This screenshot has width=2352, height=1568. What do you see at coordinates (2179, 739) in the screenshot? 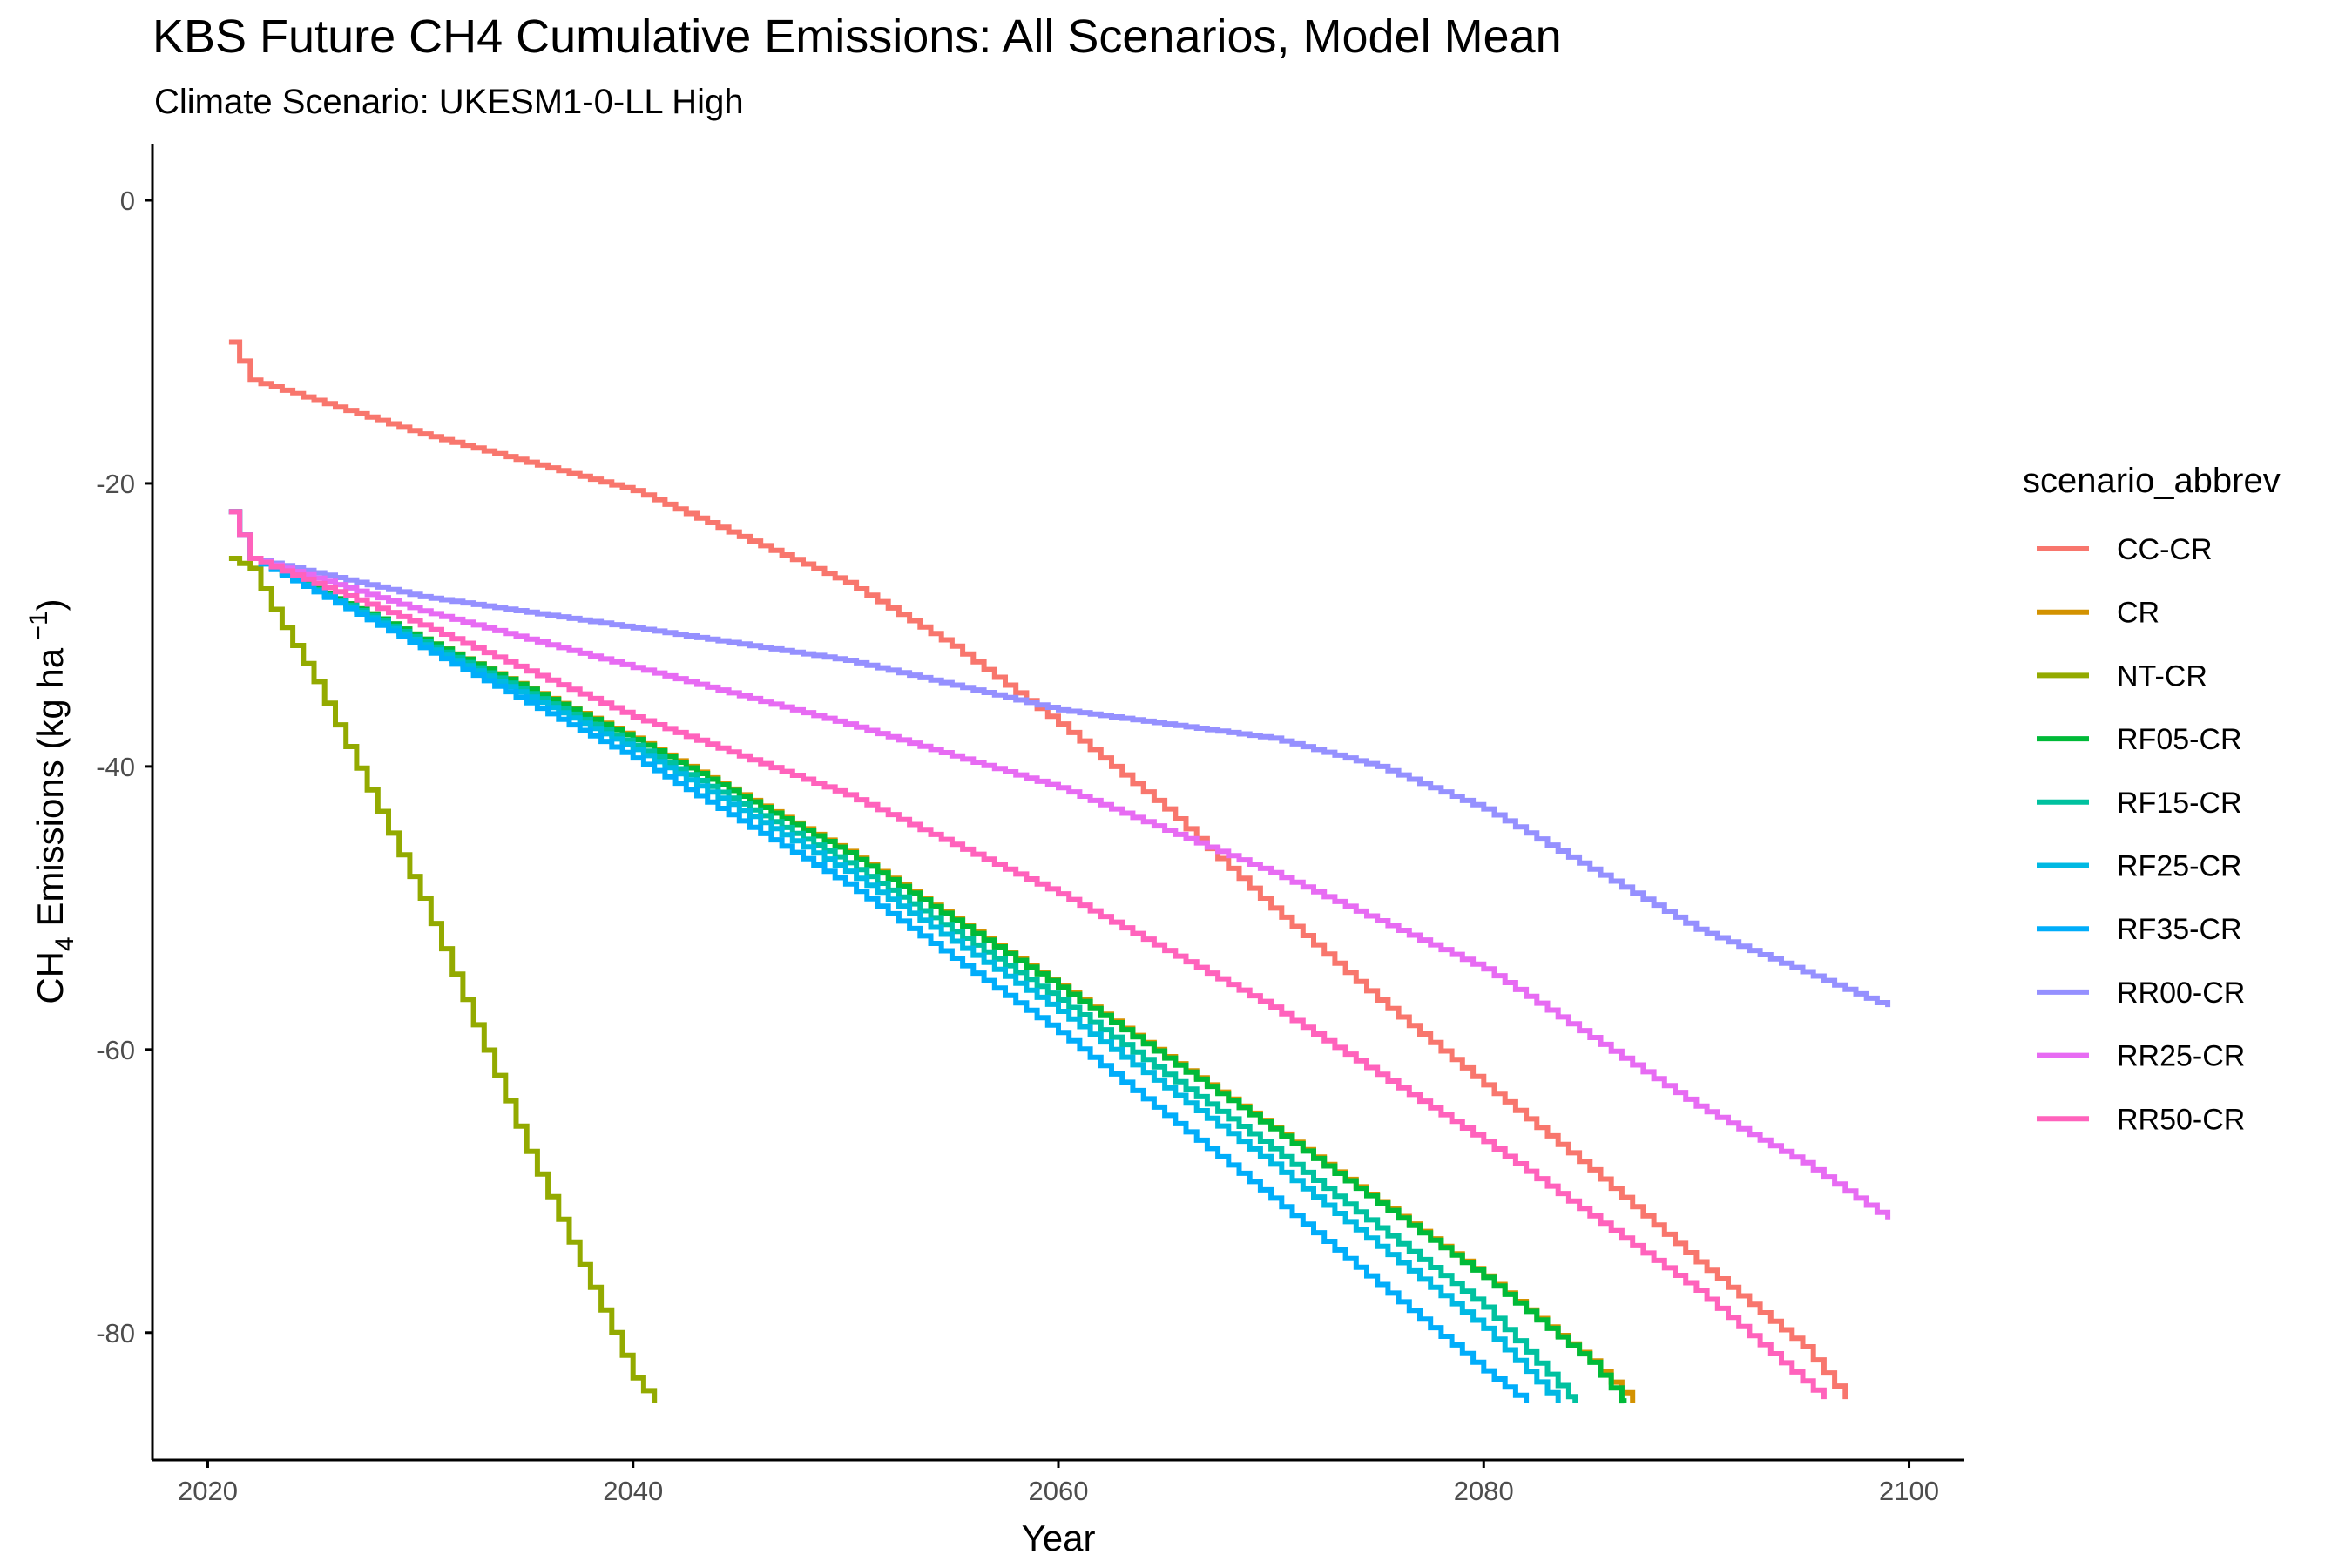
I see `legend-label: RF05-CR` at bounding box center [2179, 739].